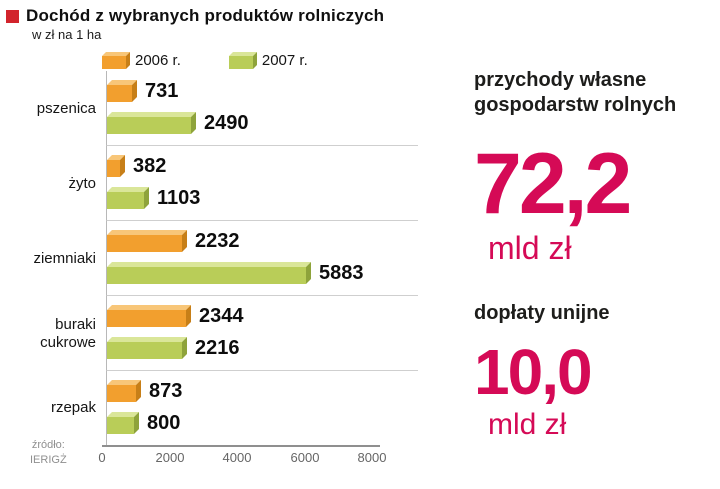  I want to click on x-axis: 0 2000 4000 6000 8000, so click(242, 457).